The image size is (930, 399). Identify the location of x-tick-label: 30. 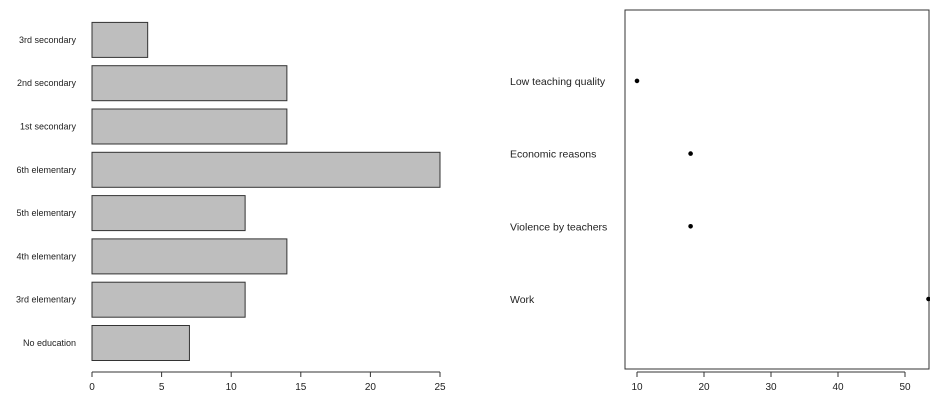
(771, 387).